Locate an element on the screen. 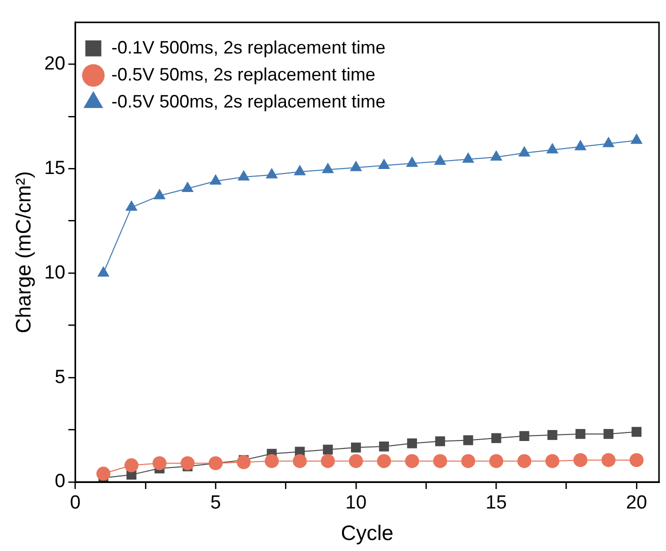  legend-label: -0.5V 500ms, 2s replacement time is located at coordinates (248, 101).